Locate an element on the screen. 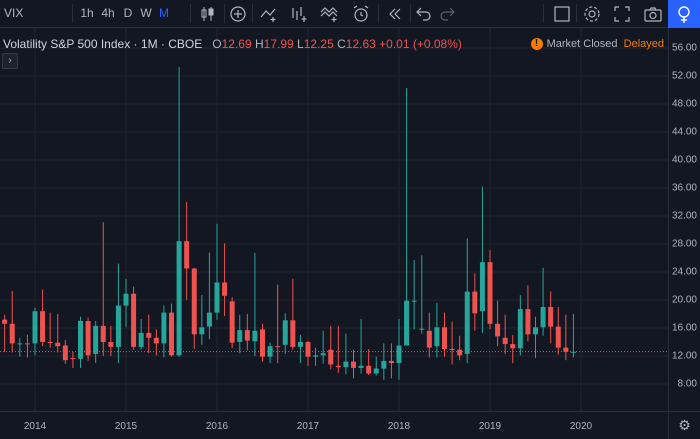  axis-settings-icon: ⚙ is located at coordinates (684, 425).